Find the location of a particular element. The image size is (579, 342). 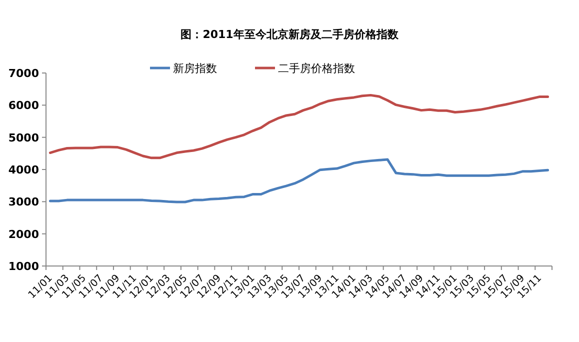

y-tick-label: 2000 is located at coordinates (24, 234).